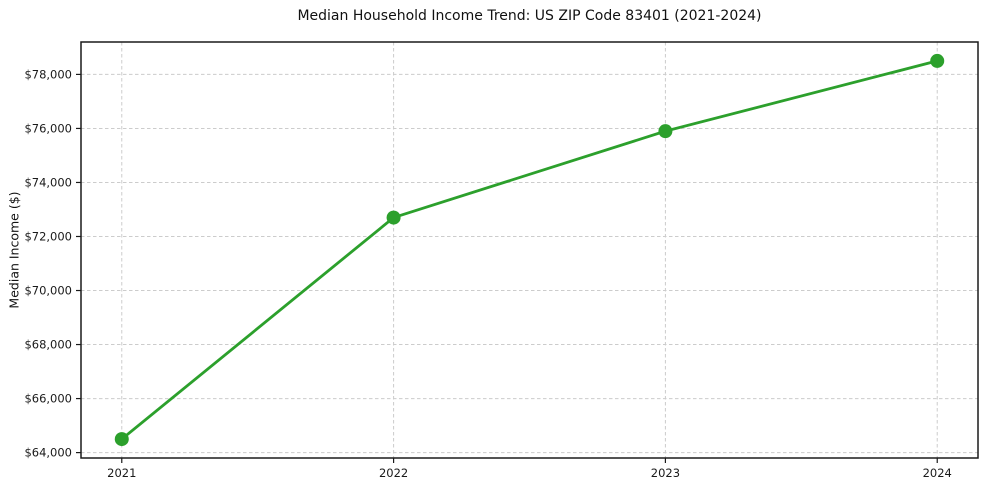 The image size is (989, 490). What do you see at coordinates (393, 473) in the screenshot?
I see `x-tick-label: 2022` at bounding box center [393, 473].